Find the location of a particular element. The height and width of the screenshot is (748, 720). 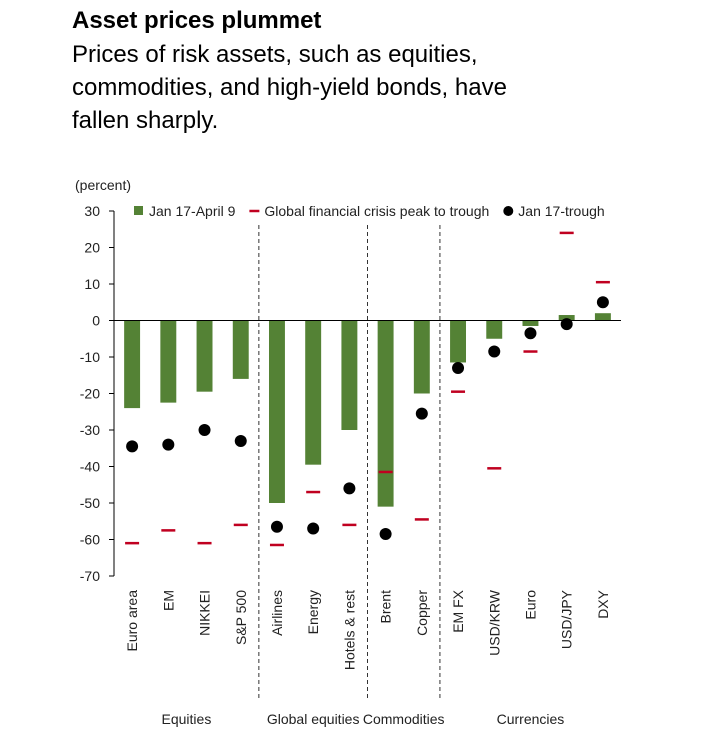

y-tick-label: -30 is located at coordinates (90, 430).